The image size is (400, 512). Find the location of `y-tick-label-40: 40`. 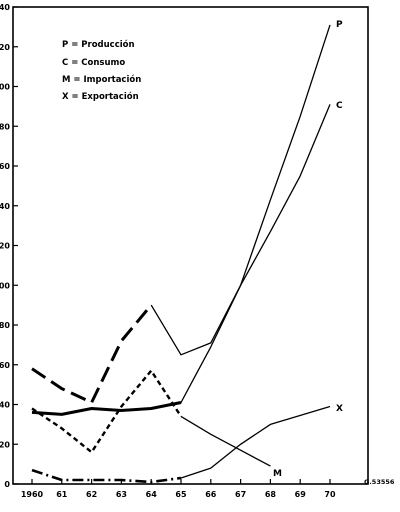

y-tick-label-40: 40 is located at coordinates (5, 405).